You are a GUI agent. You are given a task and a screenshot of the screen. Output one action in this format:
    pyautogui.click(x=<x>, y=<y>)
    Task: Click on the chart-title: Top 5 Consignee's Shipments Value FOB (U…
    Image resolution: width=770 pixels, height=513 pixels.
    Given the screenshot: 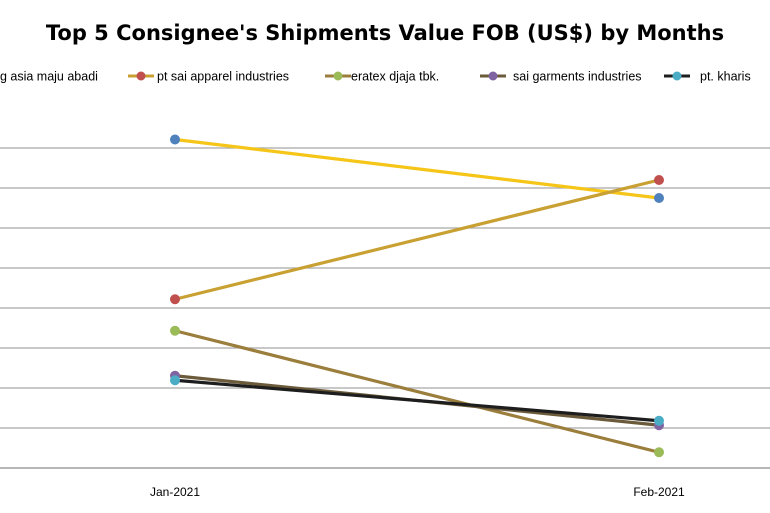 What is the action you would take?
    pyautogui.click(x=385, y=33)
    